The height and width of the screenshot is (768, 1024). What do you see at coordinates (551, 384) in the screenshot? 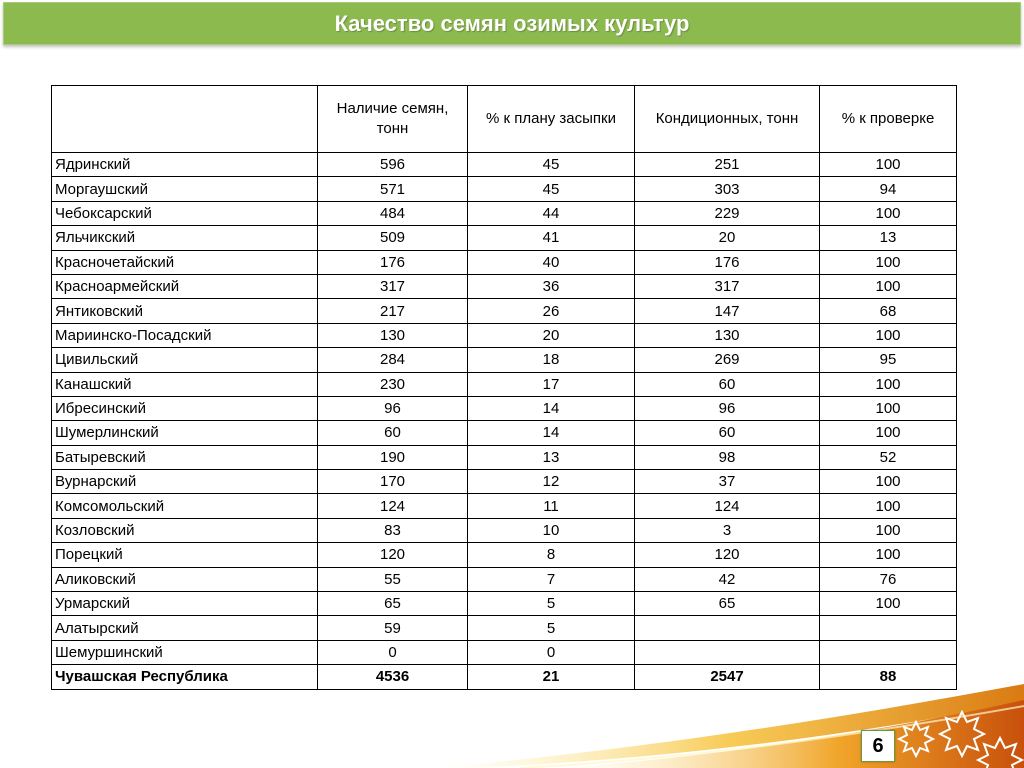
I see `percent-plan-cell: 17` at bounding box center [551, 384].